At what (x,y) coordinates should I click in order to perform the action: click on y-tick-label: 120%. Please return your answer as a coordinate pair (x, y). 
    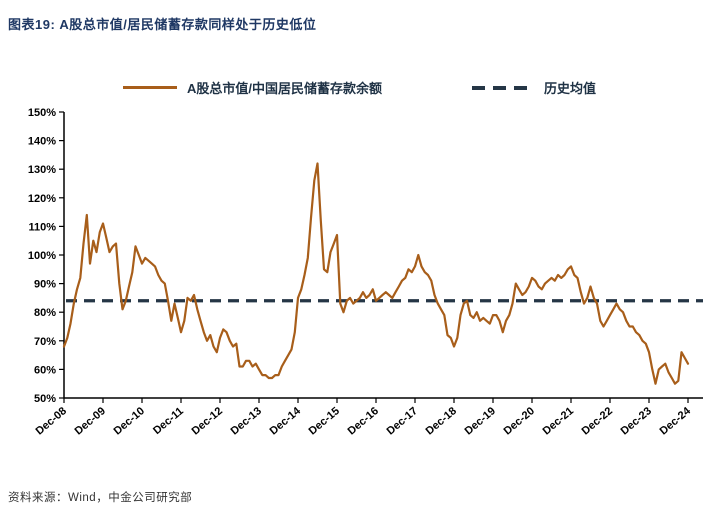
    Looking at the image, I should click on (42, 199).